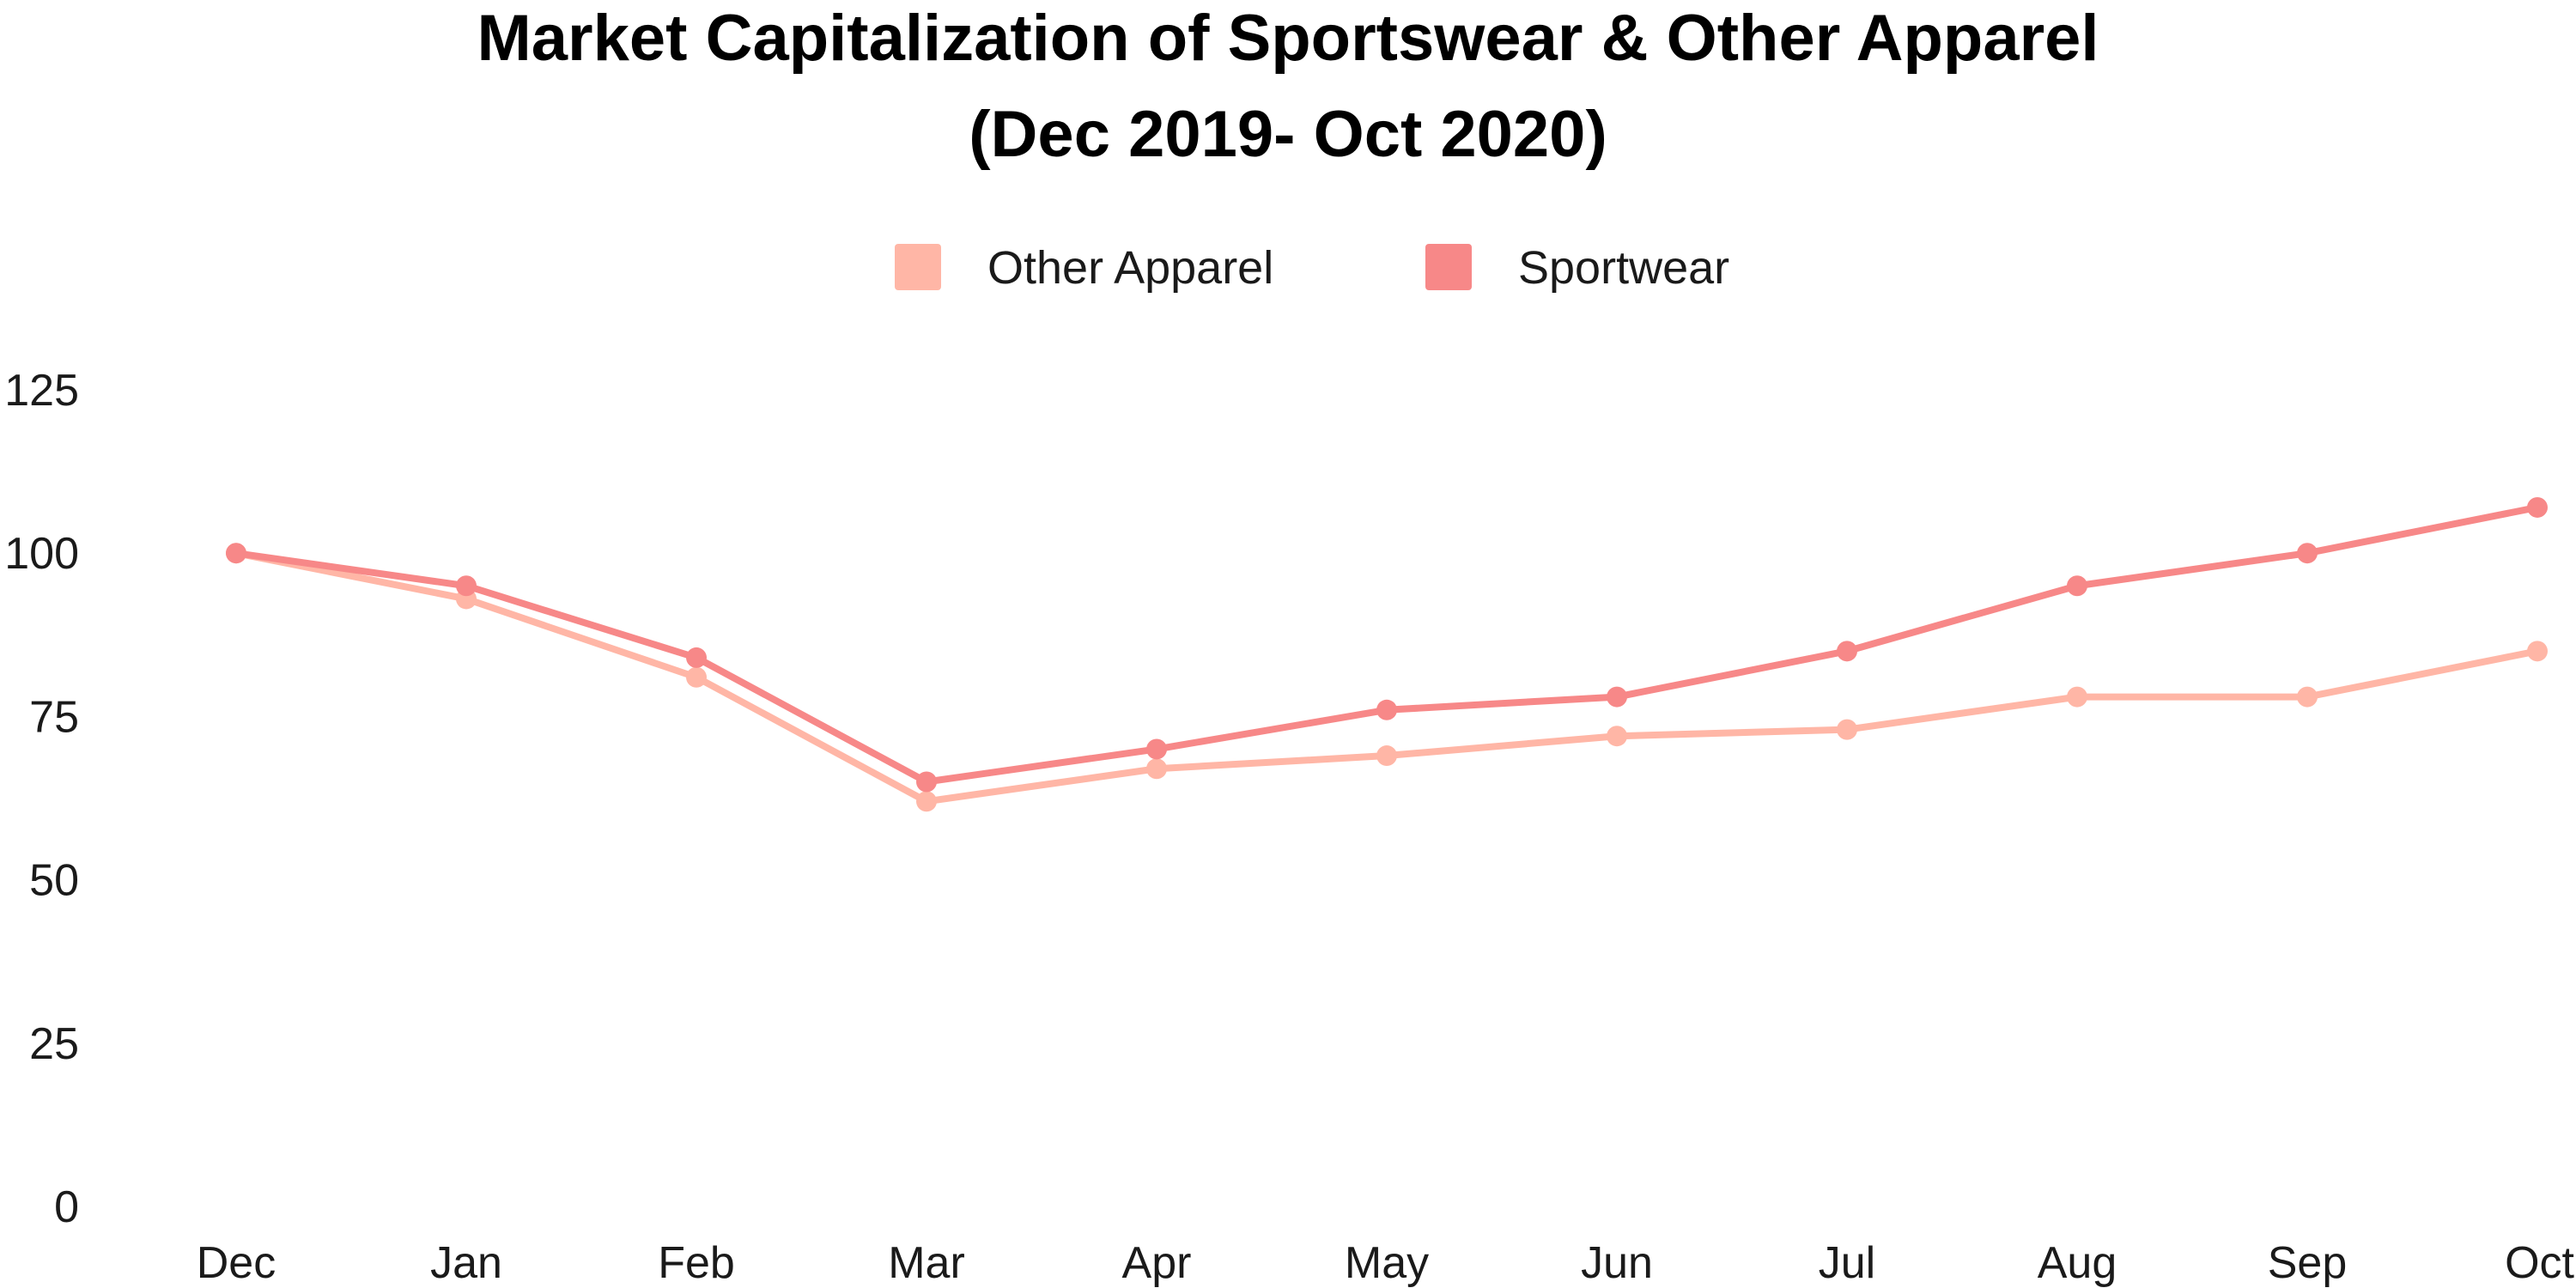 The image size is (2576, 1288). What do you see at coordinates (237, 1263) in the screenshot?
I see `x-tick-label: Dec` at bounding box center [237, 1263].